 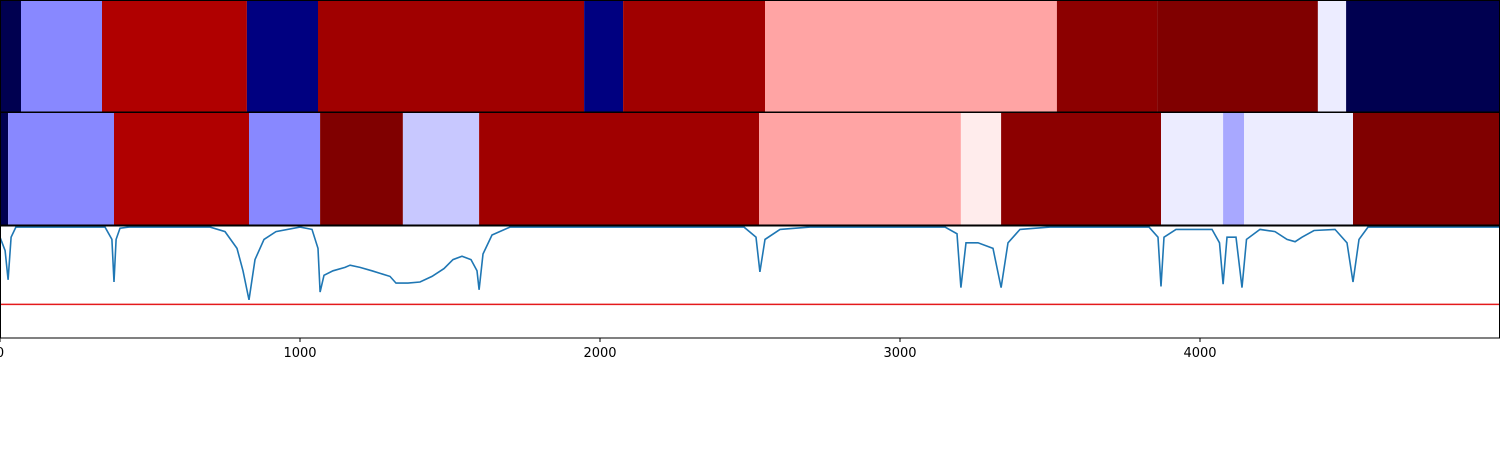 What do you see at coordinates (299, 353) in the screenshot?
I see `x-tick-label: 1000` at bounding box center [299, 353].